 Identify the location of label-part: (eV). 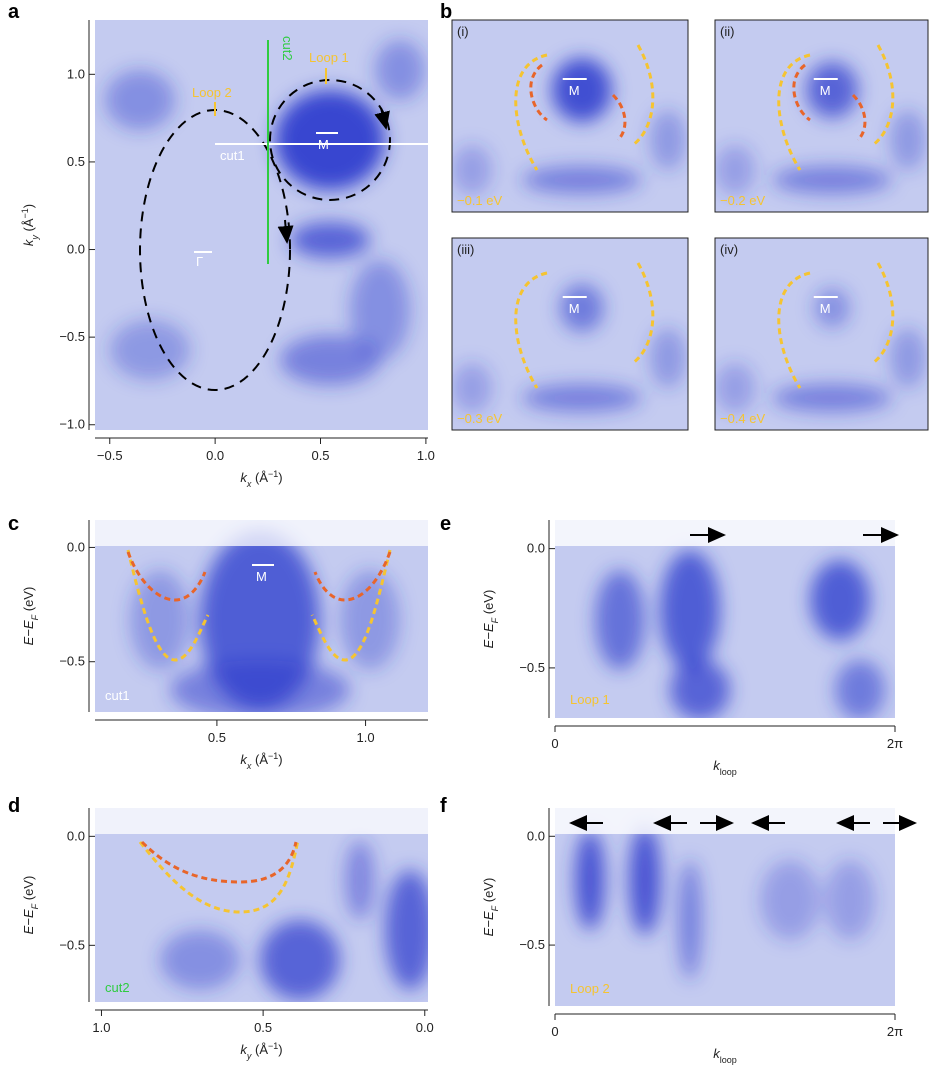
(28, 601).